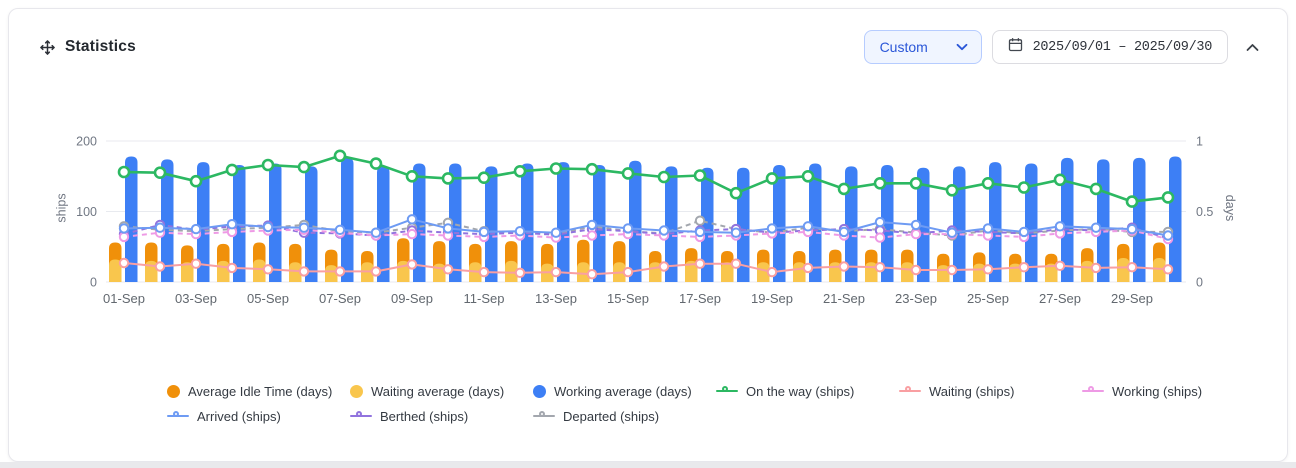 Image resolution: width=1296 pixels, height=468 pixels. I want to click on legend-item-waiting-ships: Waiting (ships), so click(990, 391).